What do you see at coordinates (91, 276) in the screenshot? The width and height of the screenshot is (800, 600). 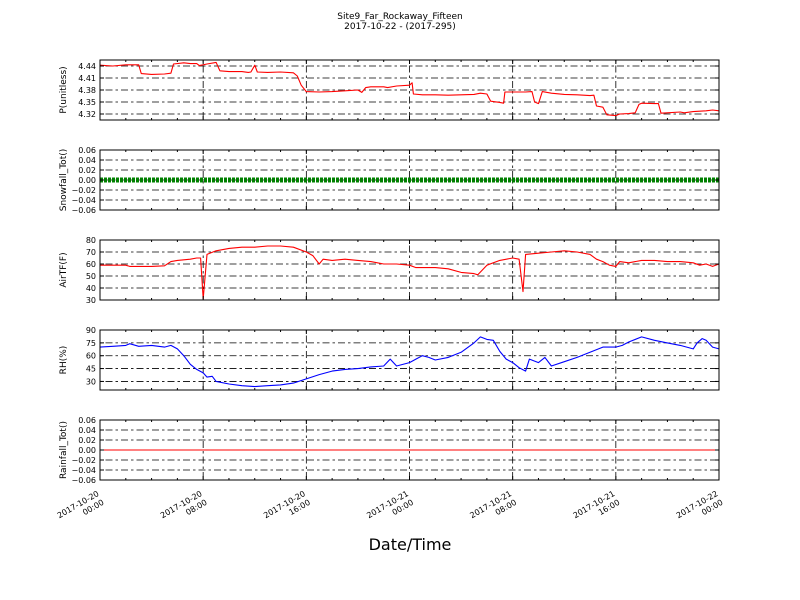 I see `y-tick-label: 50` at bounding box center [91, 276].